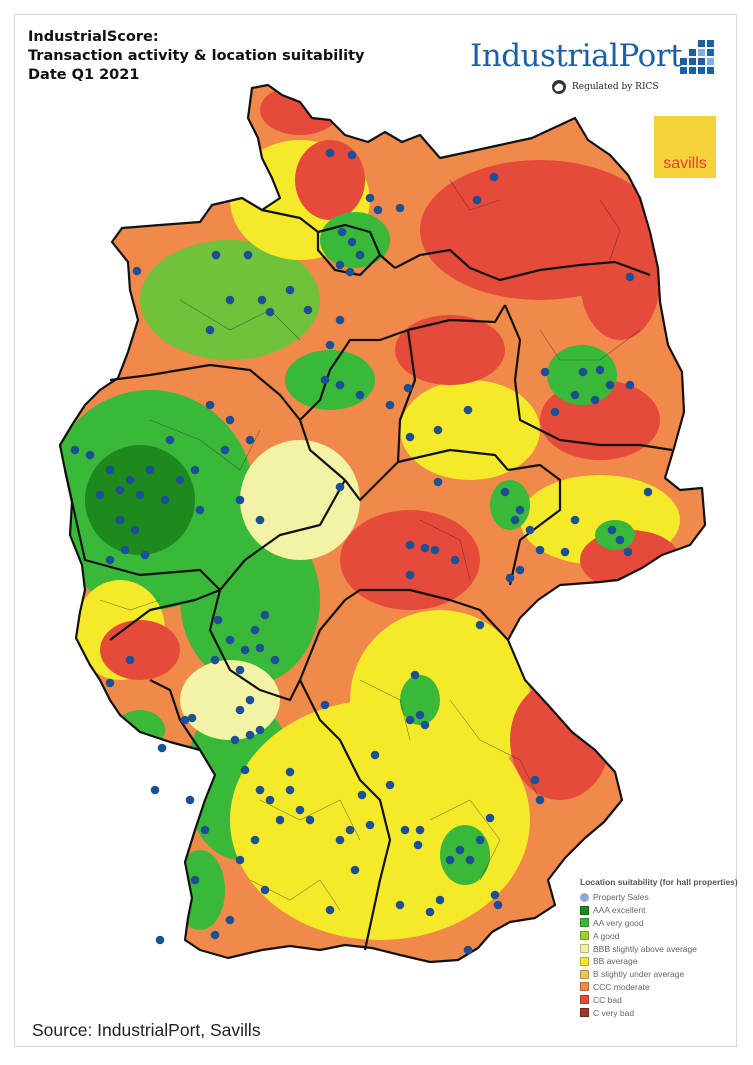 This screenshot has height=1065, width=753. Describe the element at coordinates (576, 56) in the screenshot. I see `brand-name: IndustrialPort` at that location.